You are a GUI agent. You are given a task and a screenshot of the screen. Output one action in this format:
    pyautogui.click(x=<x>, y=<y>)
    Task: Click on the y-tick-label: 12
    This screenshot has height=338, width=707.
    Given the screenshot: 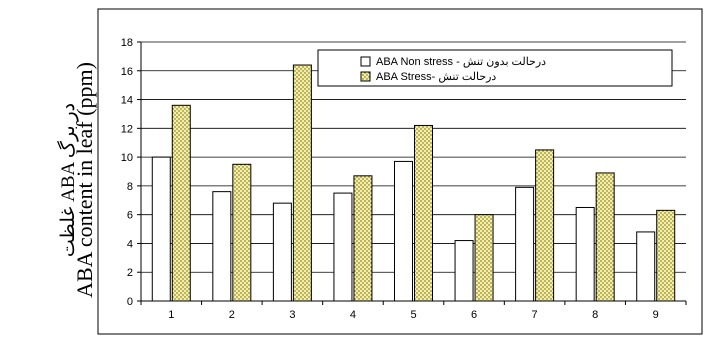 What is the action you would take?
    pyautogui.click(x=127, y=129)
    